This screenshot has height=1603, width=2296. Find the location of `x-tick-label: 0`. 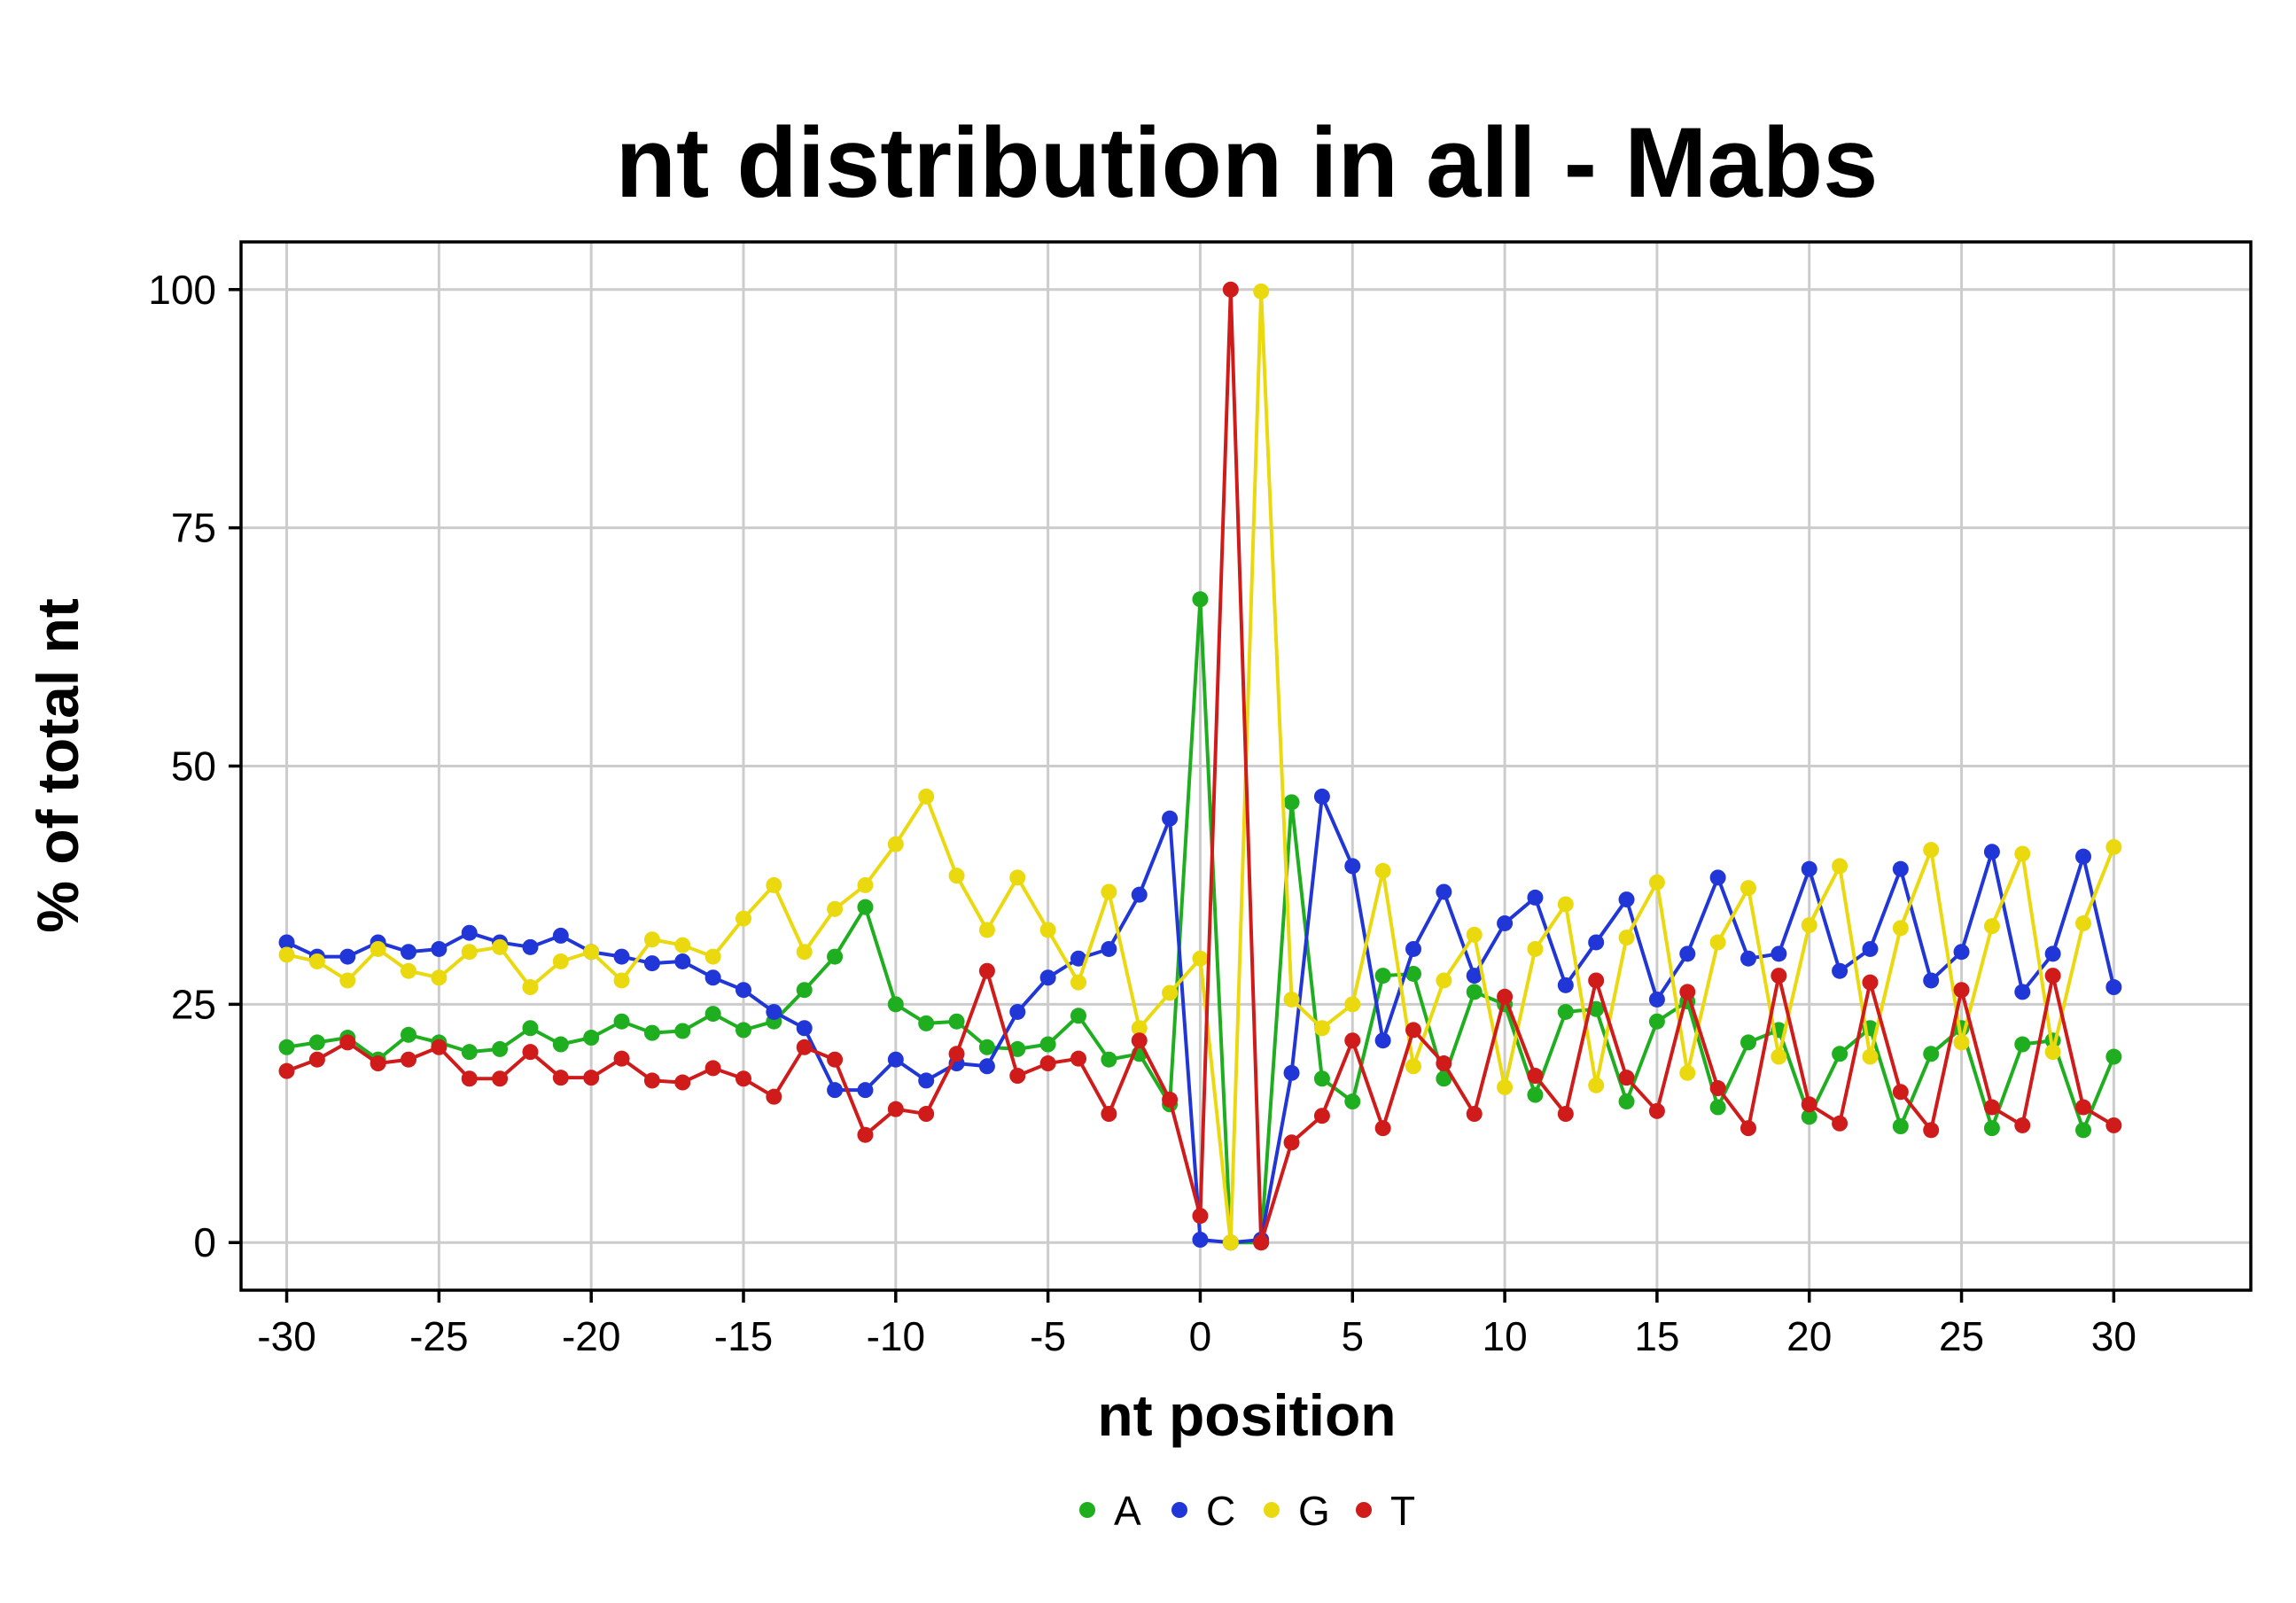

x-tick-label: 0 is located at coordinates (1200, 1336).